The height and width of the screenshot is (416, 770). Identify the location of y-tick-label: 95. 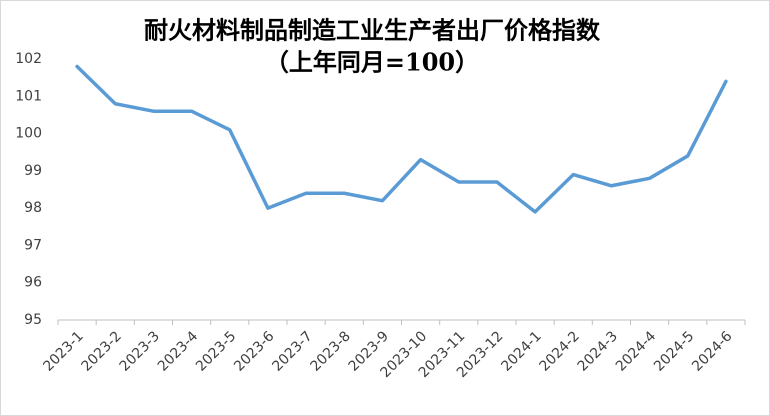
(33, 320).